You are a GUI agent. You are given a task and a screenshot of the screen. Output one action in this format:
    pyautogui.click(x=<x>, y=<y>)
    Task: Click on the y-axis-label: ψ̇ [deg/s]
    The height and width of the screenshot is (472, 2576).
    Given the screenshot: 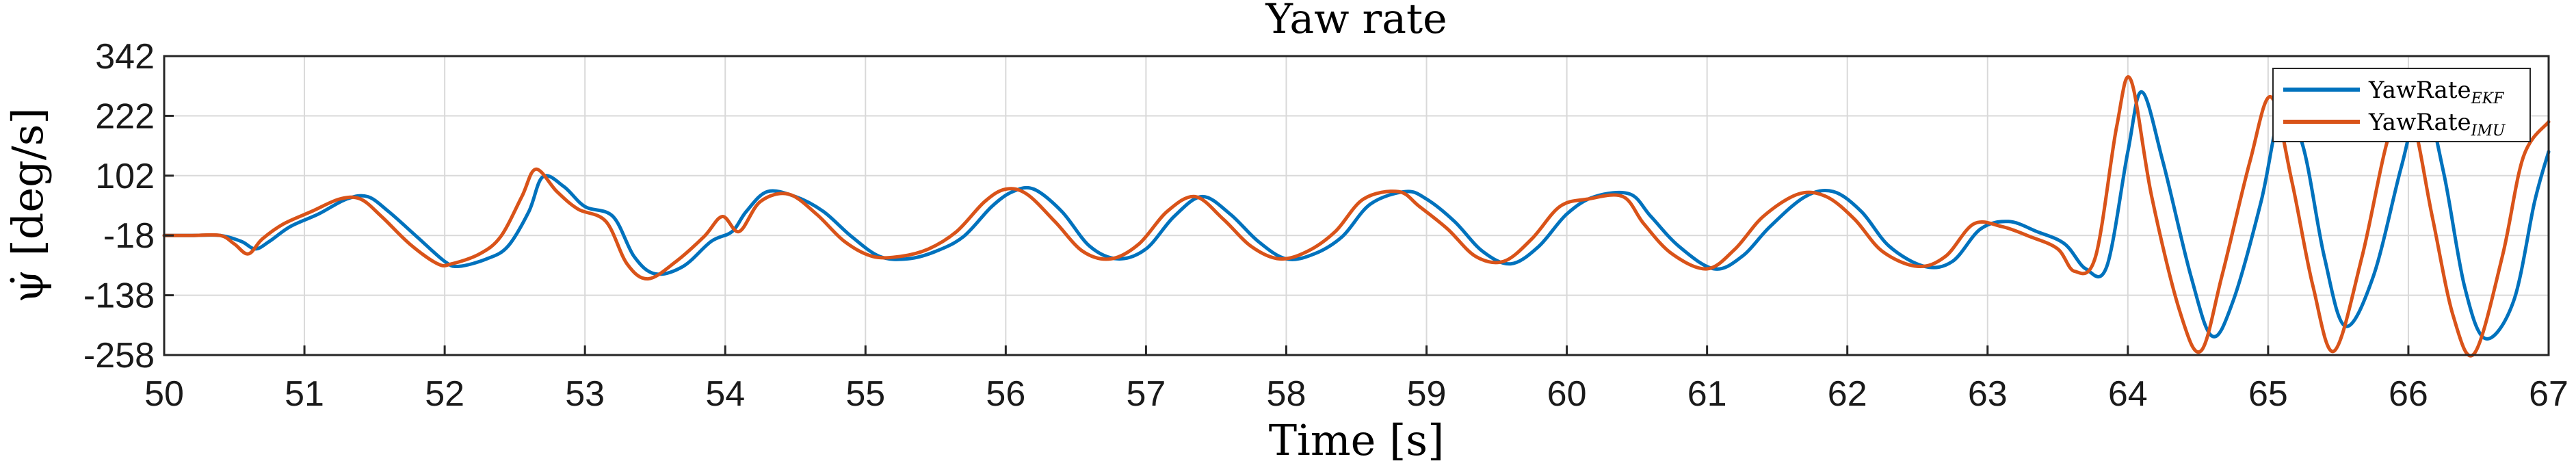 What is the action you would take?
    pyautogui.click(x=28, y=204)
    